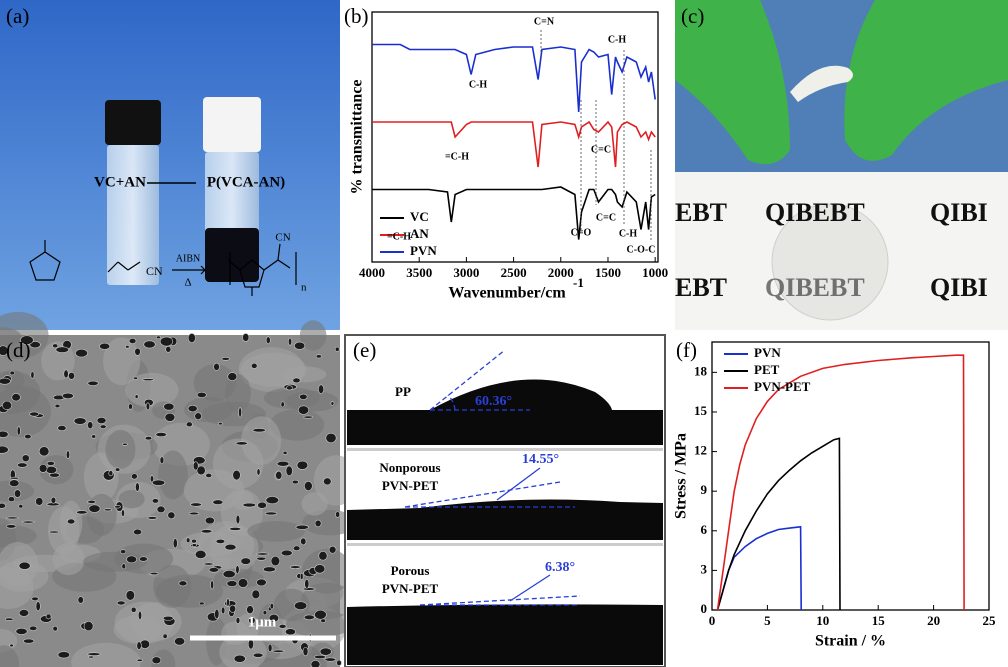 This screenshot has width=1008, height=667. I want to click on angle-lines, so click(492, 477).